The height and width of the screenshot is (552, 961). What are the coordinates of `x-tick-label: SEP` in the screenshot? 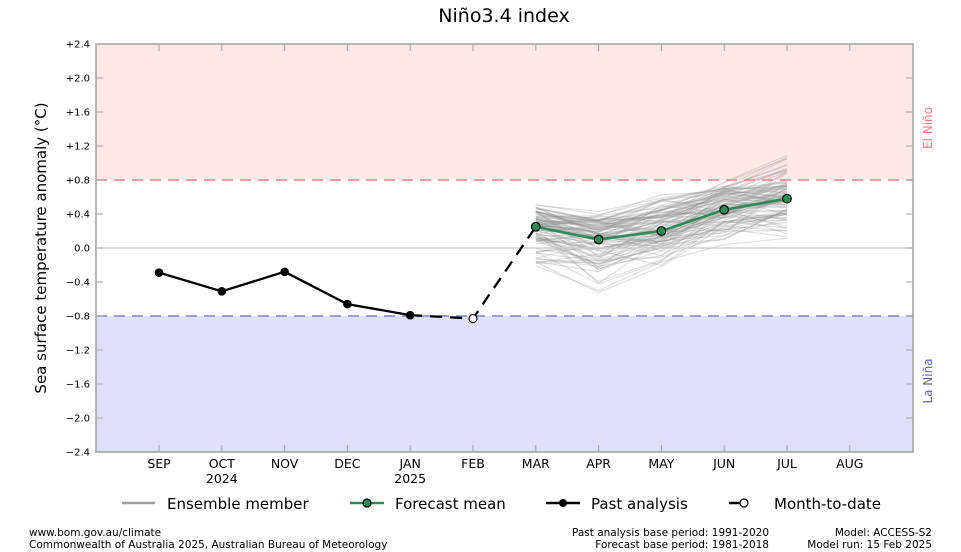 It's located at (159, 463).